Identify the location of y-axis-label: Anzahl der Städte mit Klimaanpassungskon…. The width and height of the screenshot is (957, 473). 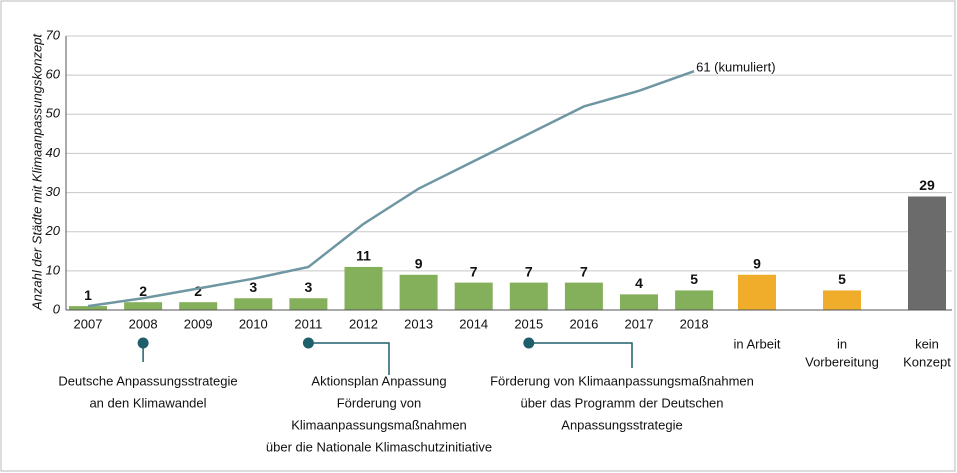
(36, 172).